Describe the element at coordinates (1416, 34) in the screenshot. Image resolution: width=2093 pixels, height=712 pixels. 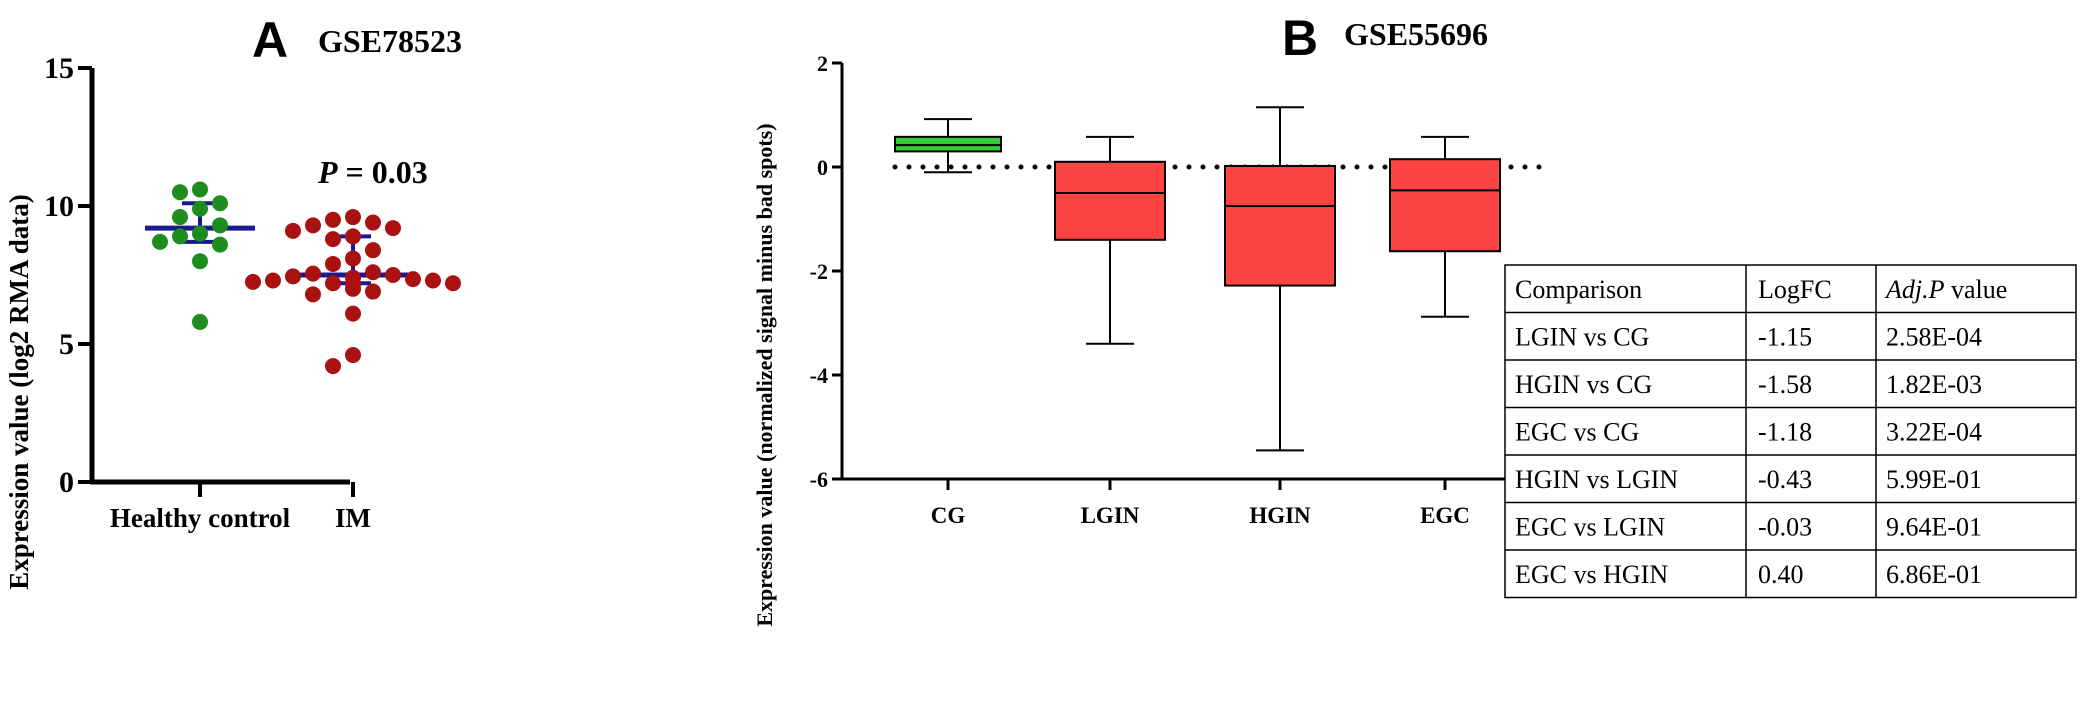
I see `panel-b-title: GSE55696` at that location.